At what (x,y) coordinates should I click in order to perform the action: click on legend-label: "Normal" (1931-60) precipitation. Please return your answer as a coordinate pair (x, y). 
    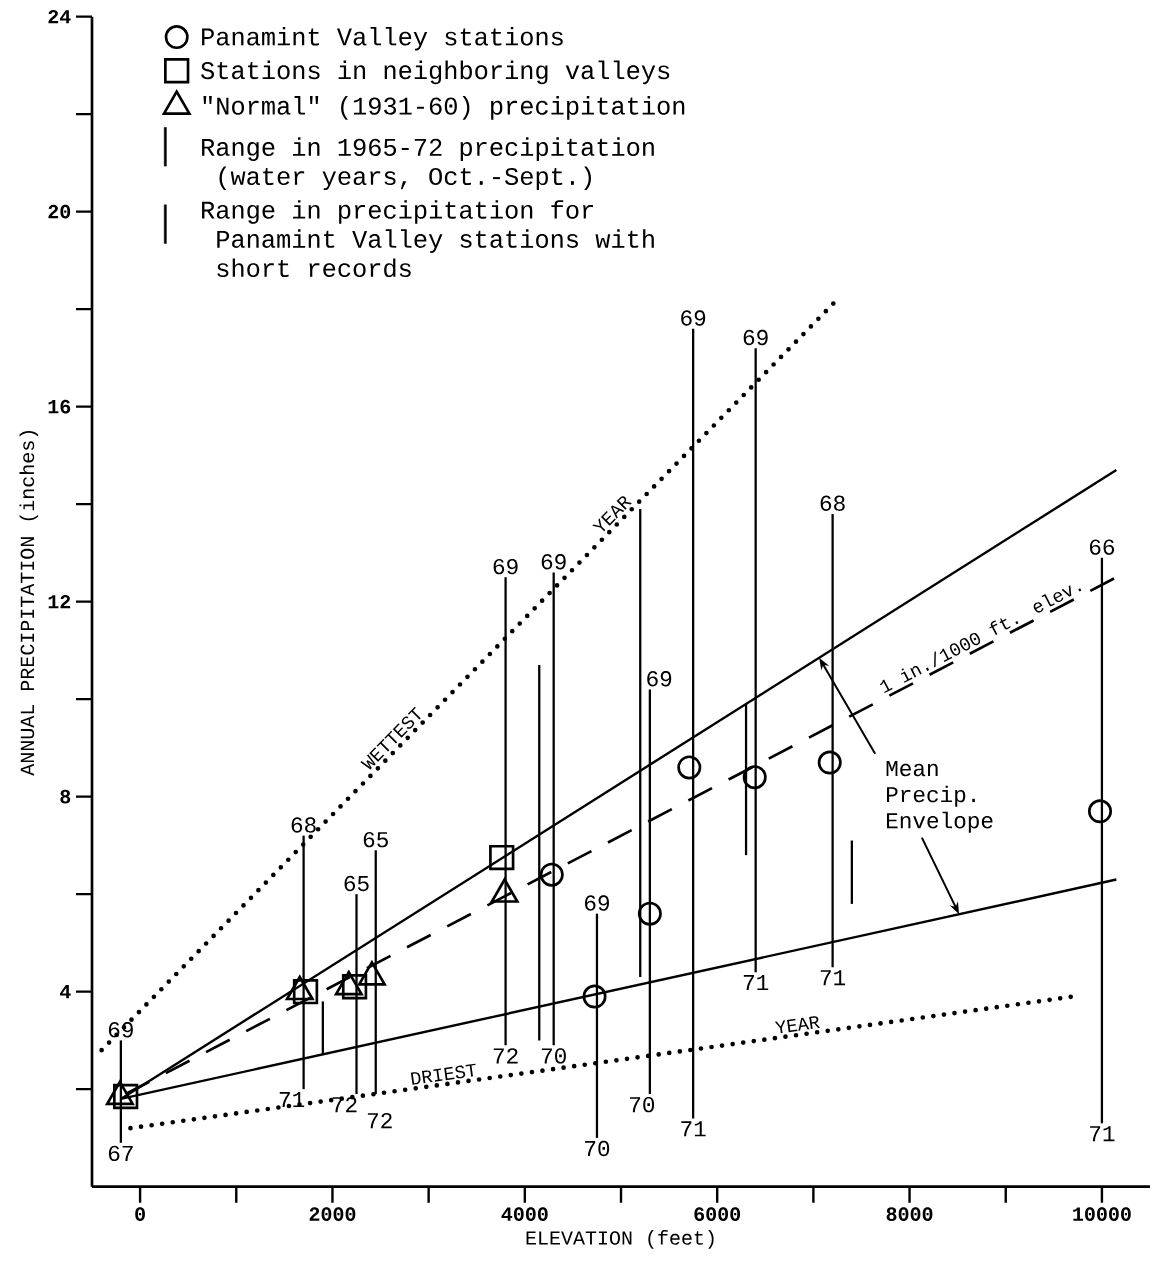
    Looking at the image, I should click on (444, 108).